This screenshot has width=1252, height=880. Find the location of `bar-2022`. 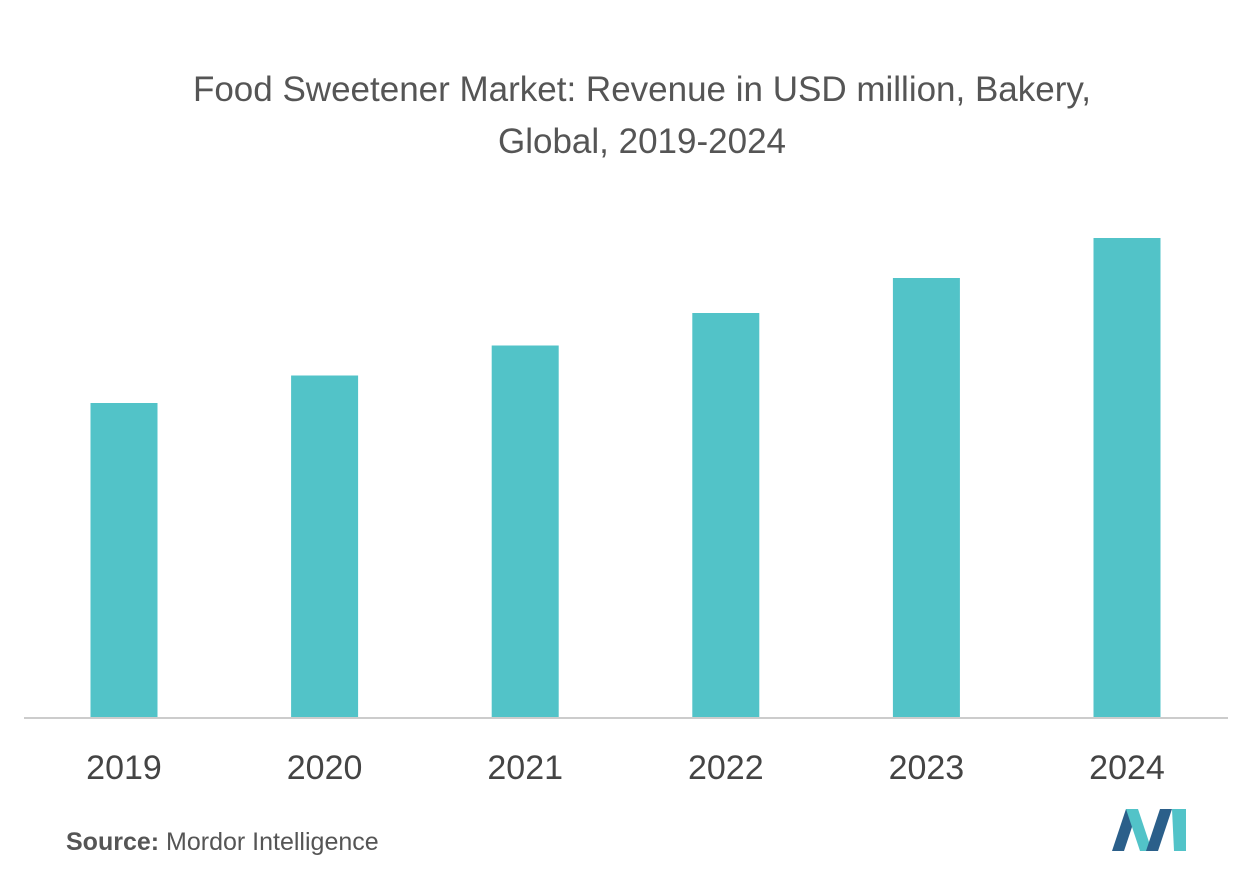

bar-2022 is located at coordinates (725, 515).